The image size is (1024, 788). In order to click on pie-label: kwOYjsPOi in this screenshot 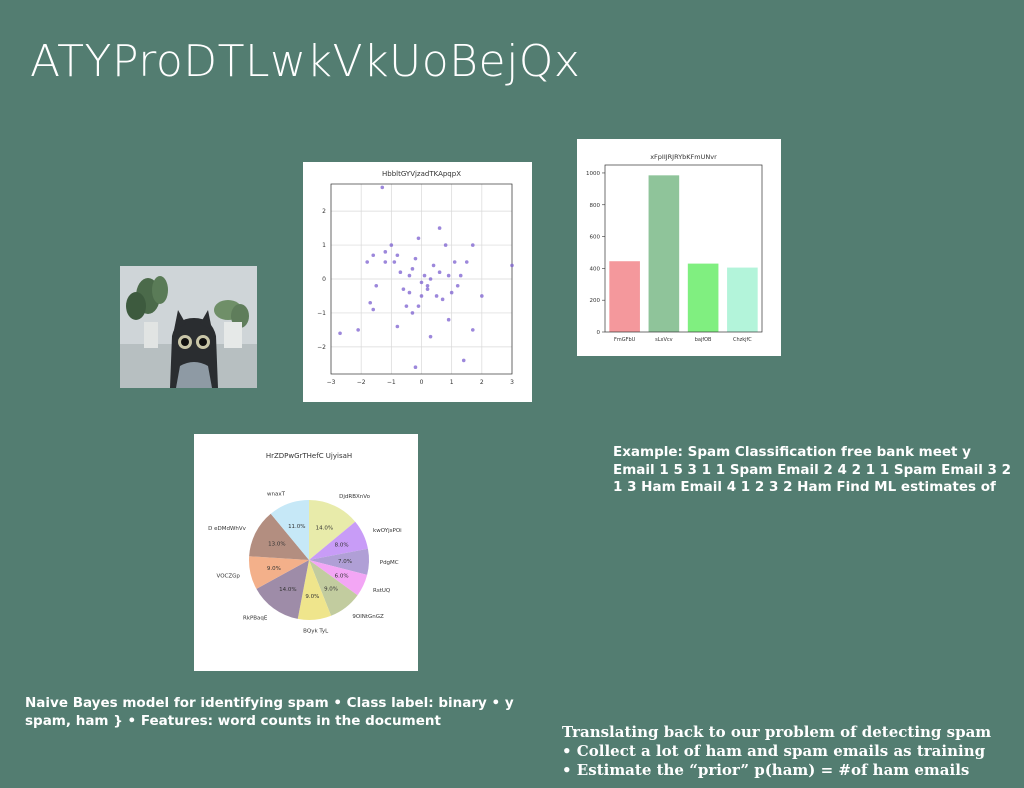, I will do `click(387, 531)`.